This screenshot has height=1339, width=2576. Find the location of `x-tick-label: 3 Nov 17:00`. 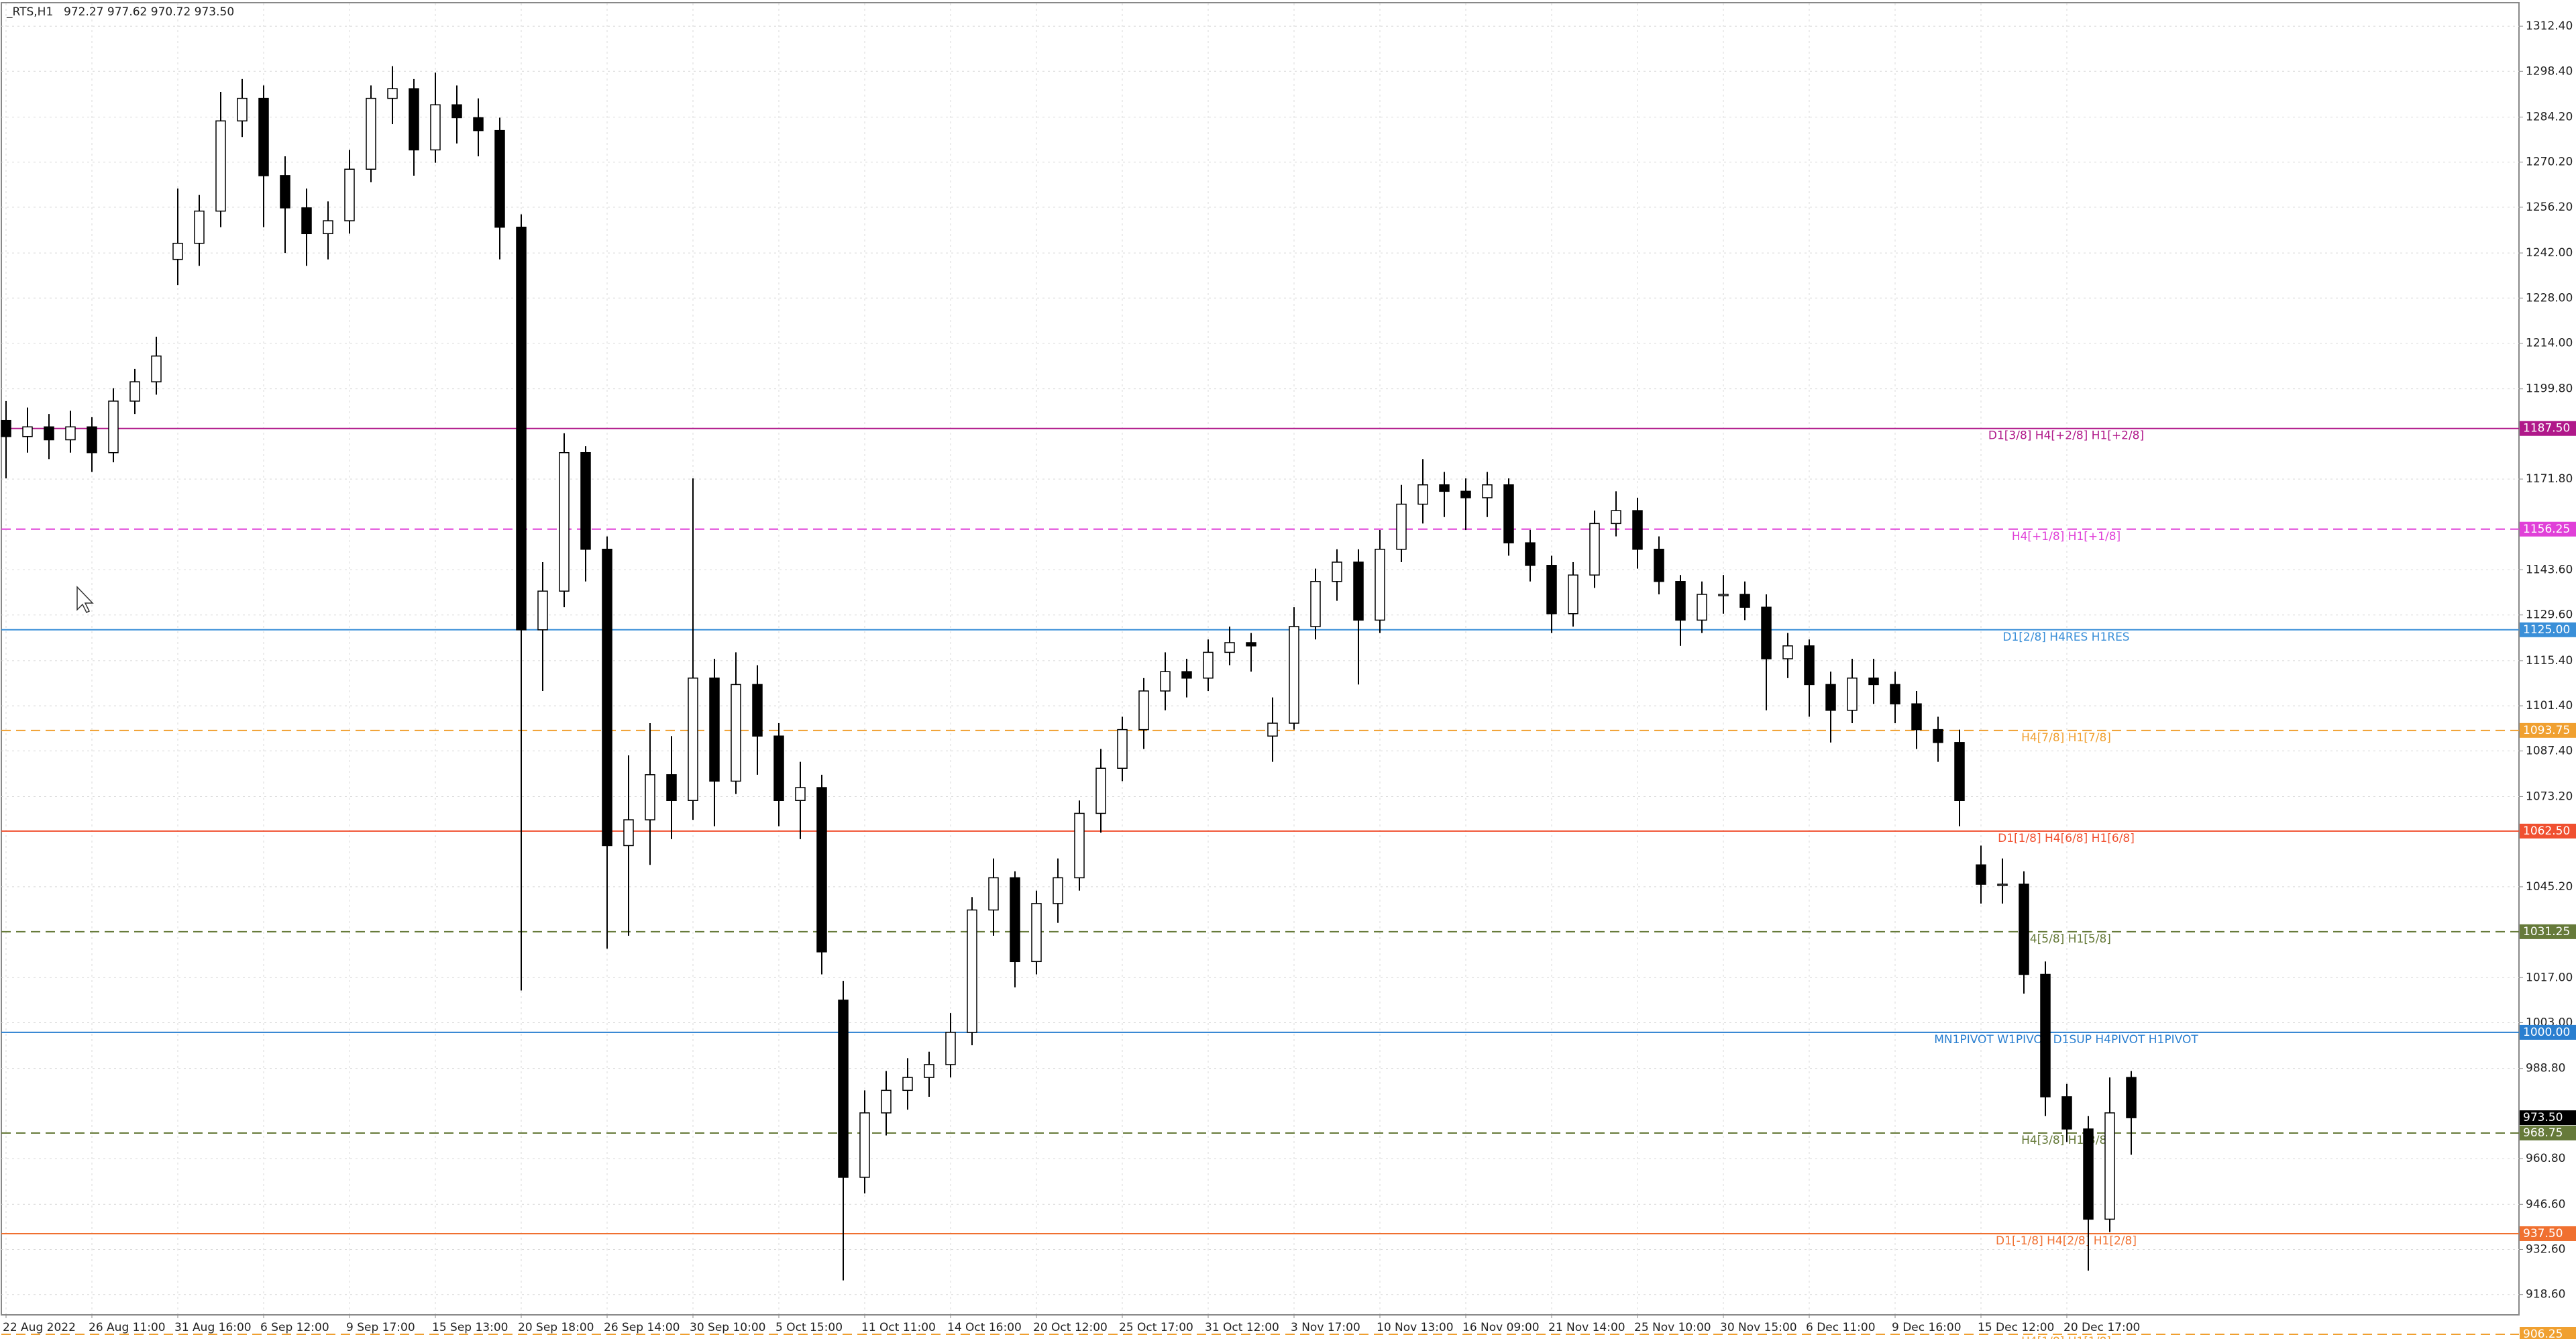

x-tick-label: 3 Nov 17:00 is located at coordinates (1325, 1327).